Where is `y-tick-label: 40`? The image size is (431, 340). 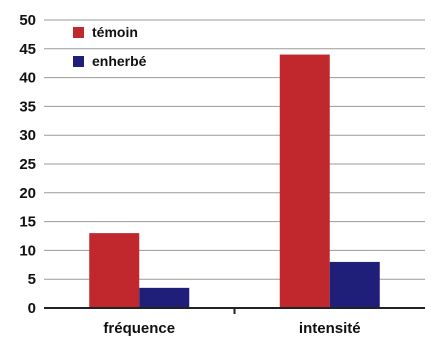
y-tick-label: 40 is located at coordinates (27, 78).